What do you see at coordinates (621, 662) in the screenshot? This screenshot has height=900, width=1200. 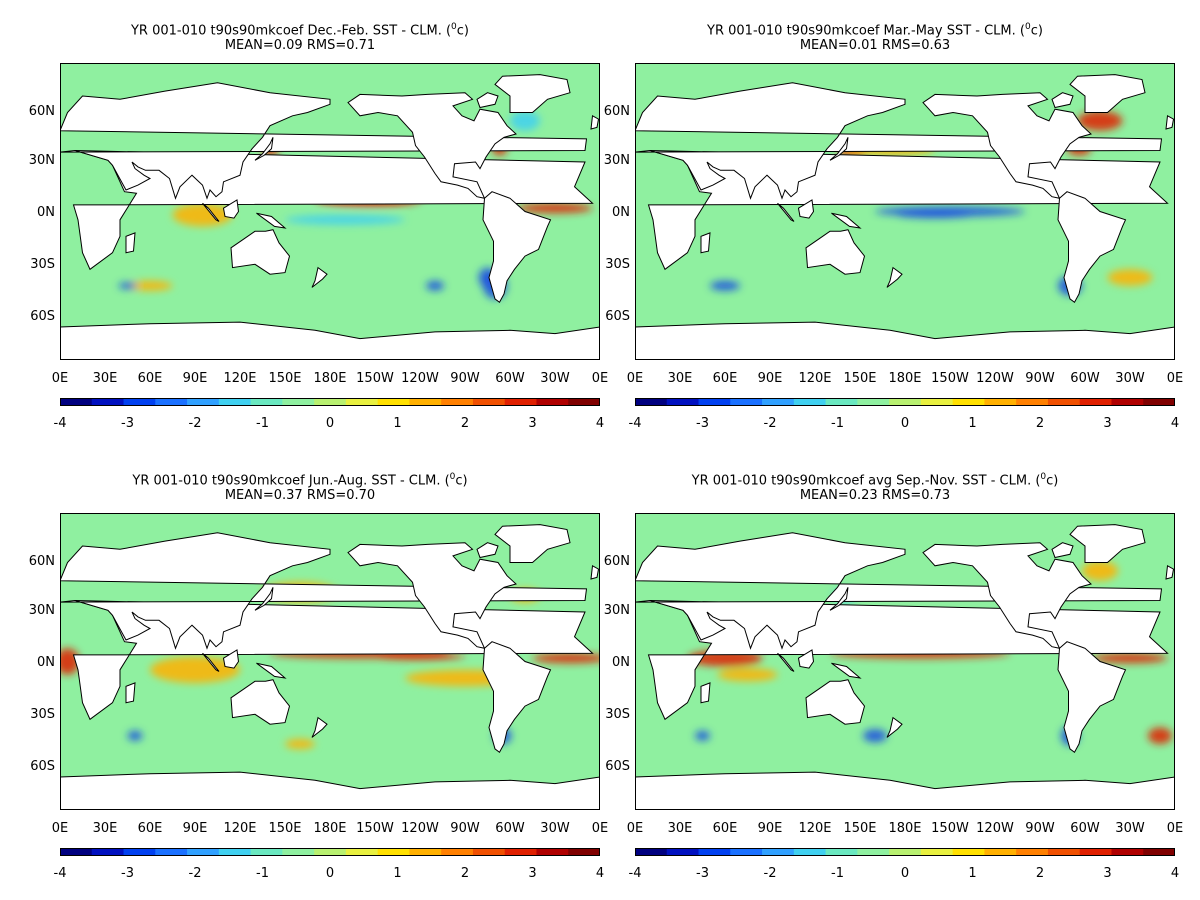 I see `latitude-label: 0N` at bounding box center [621, 662].